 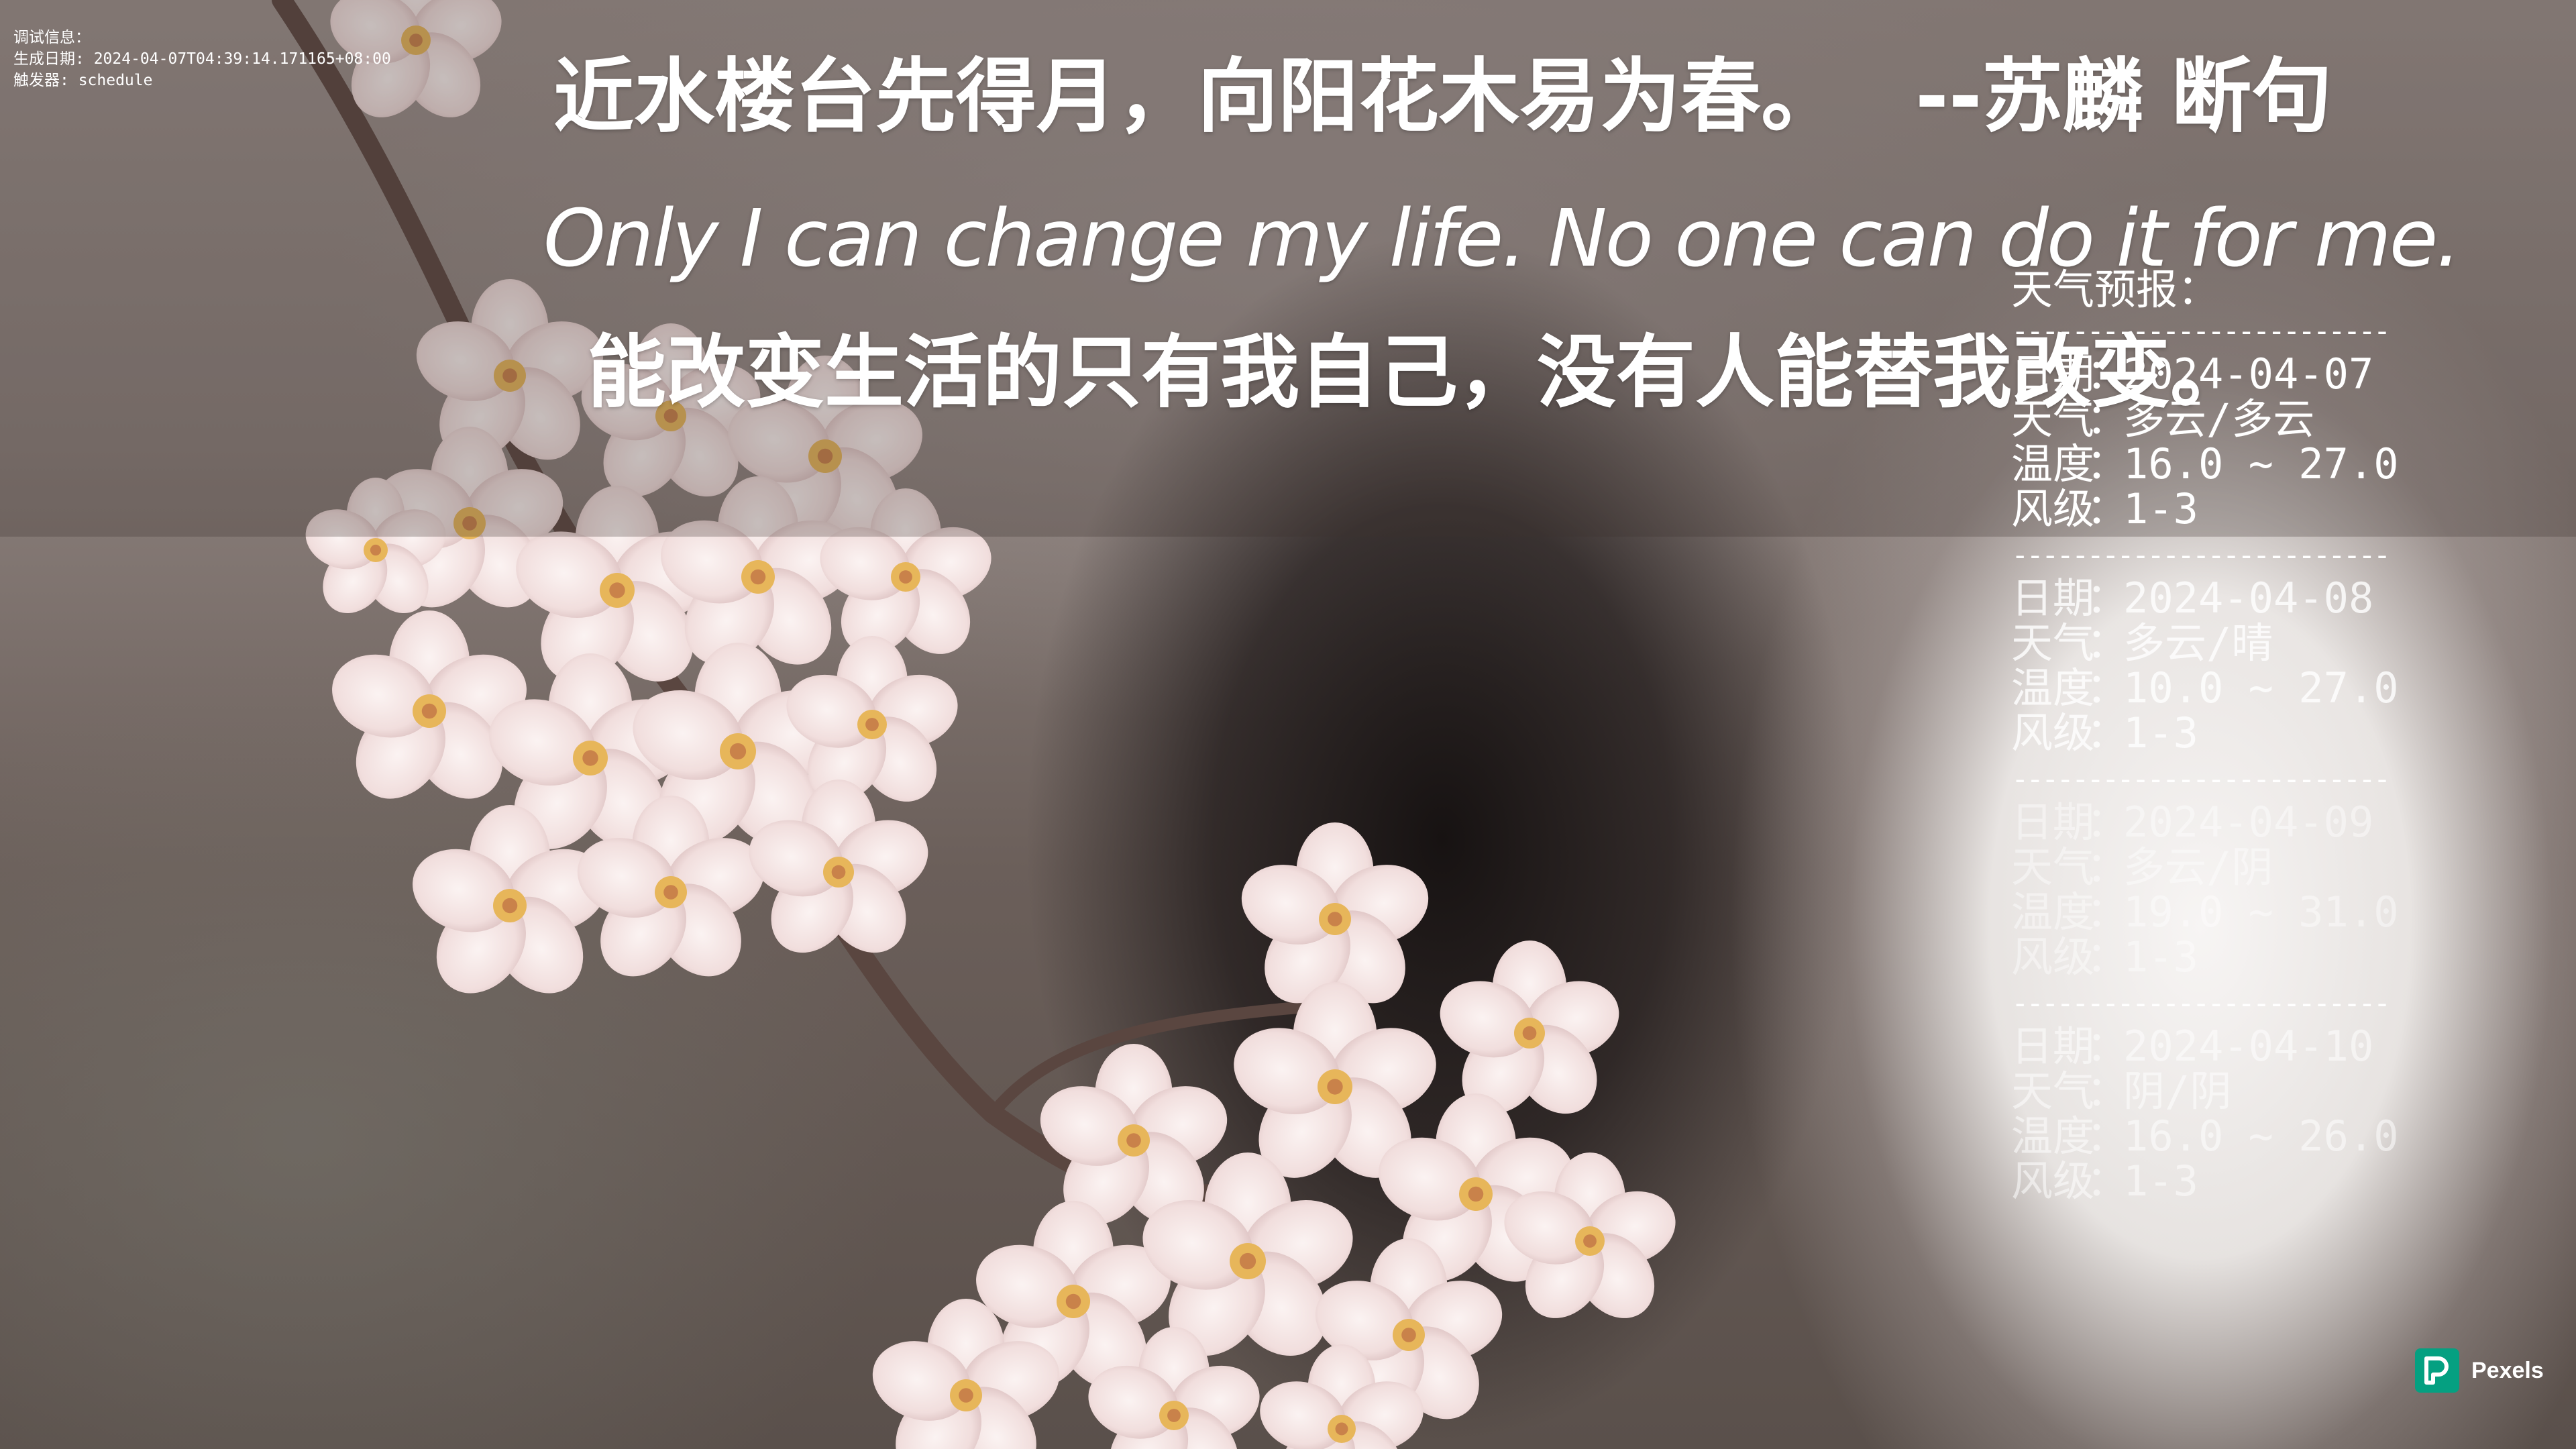 I want to click on forecast-date-row: 日期：2024-04-10, so click(x=2225, y=1046).